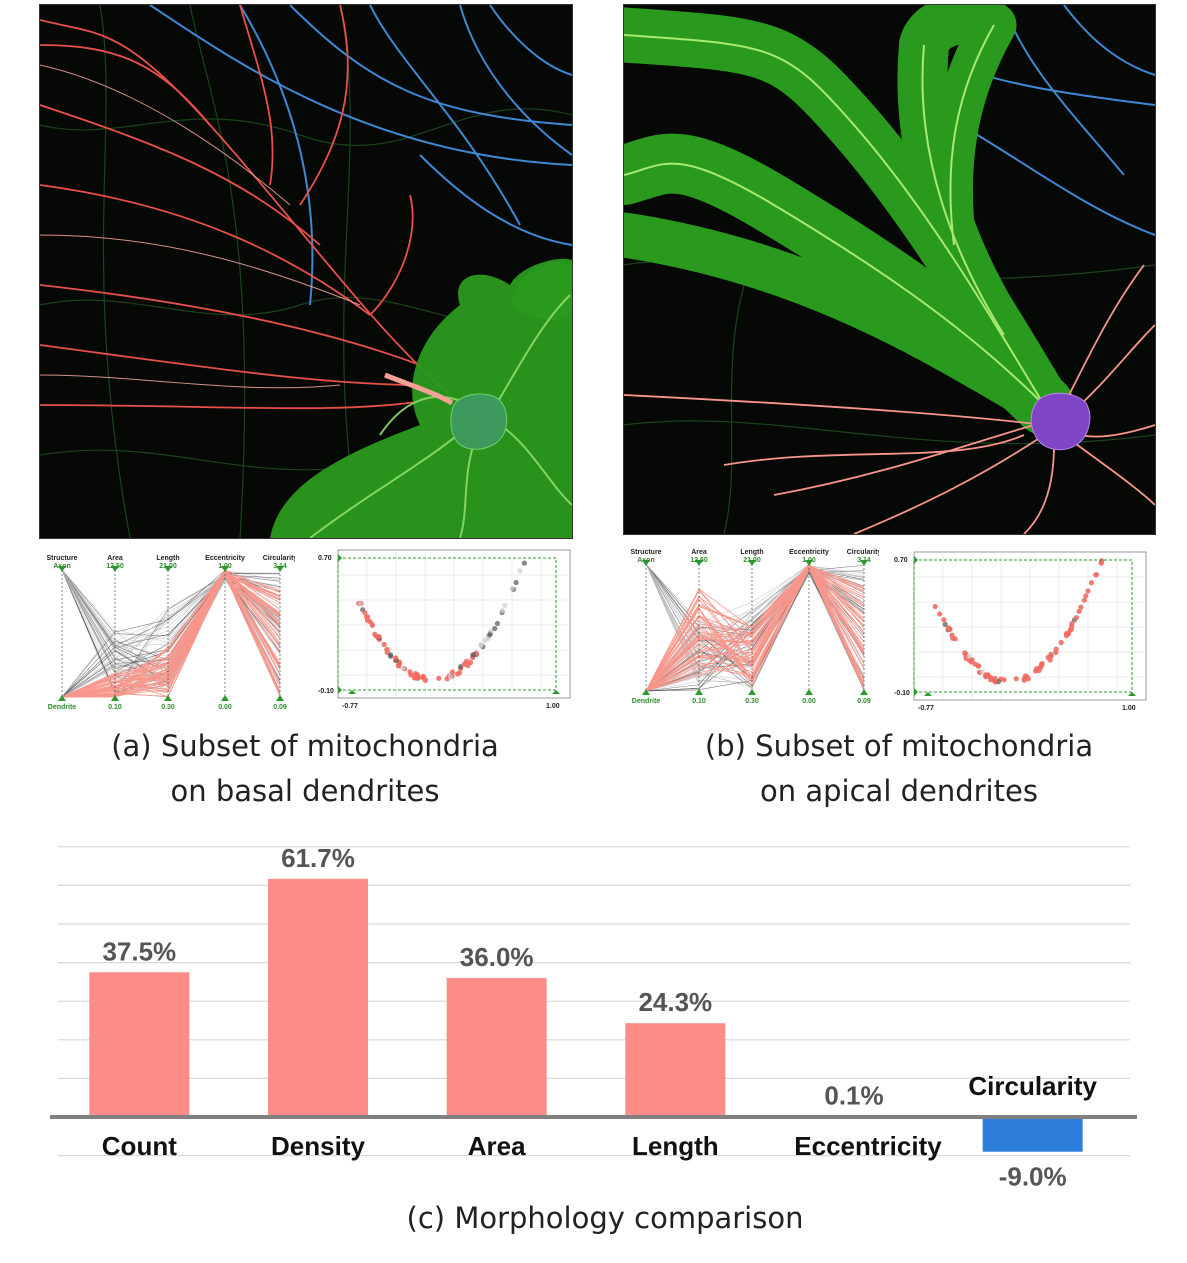  I want to click on scatter-a-xright: 1.00, so click(553, 706).